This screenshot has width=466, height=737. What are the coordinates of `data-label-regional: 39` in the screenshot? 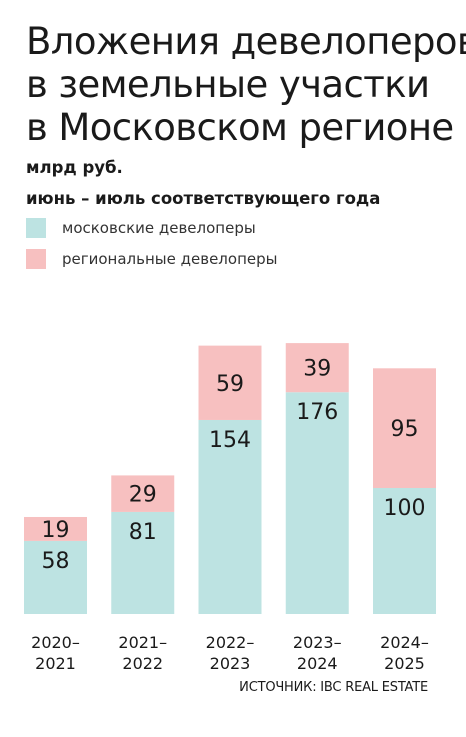 It's located at (317, 369).